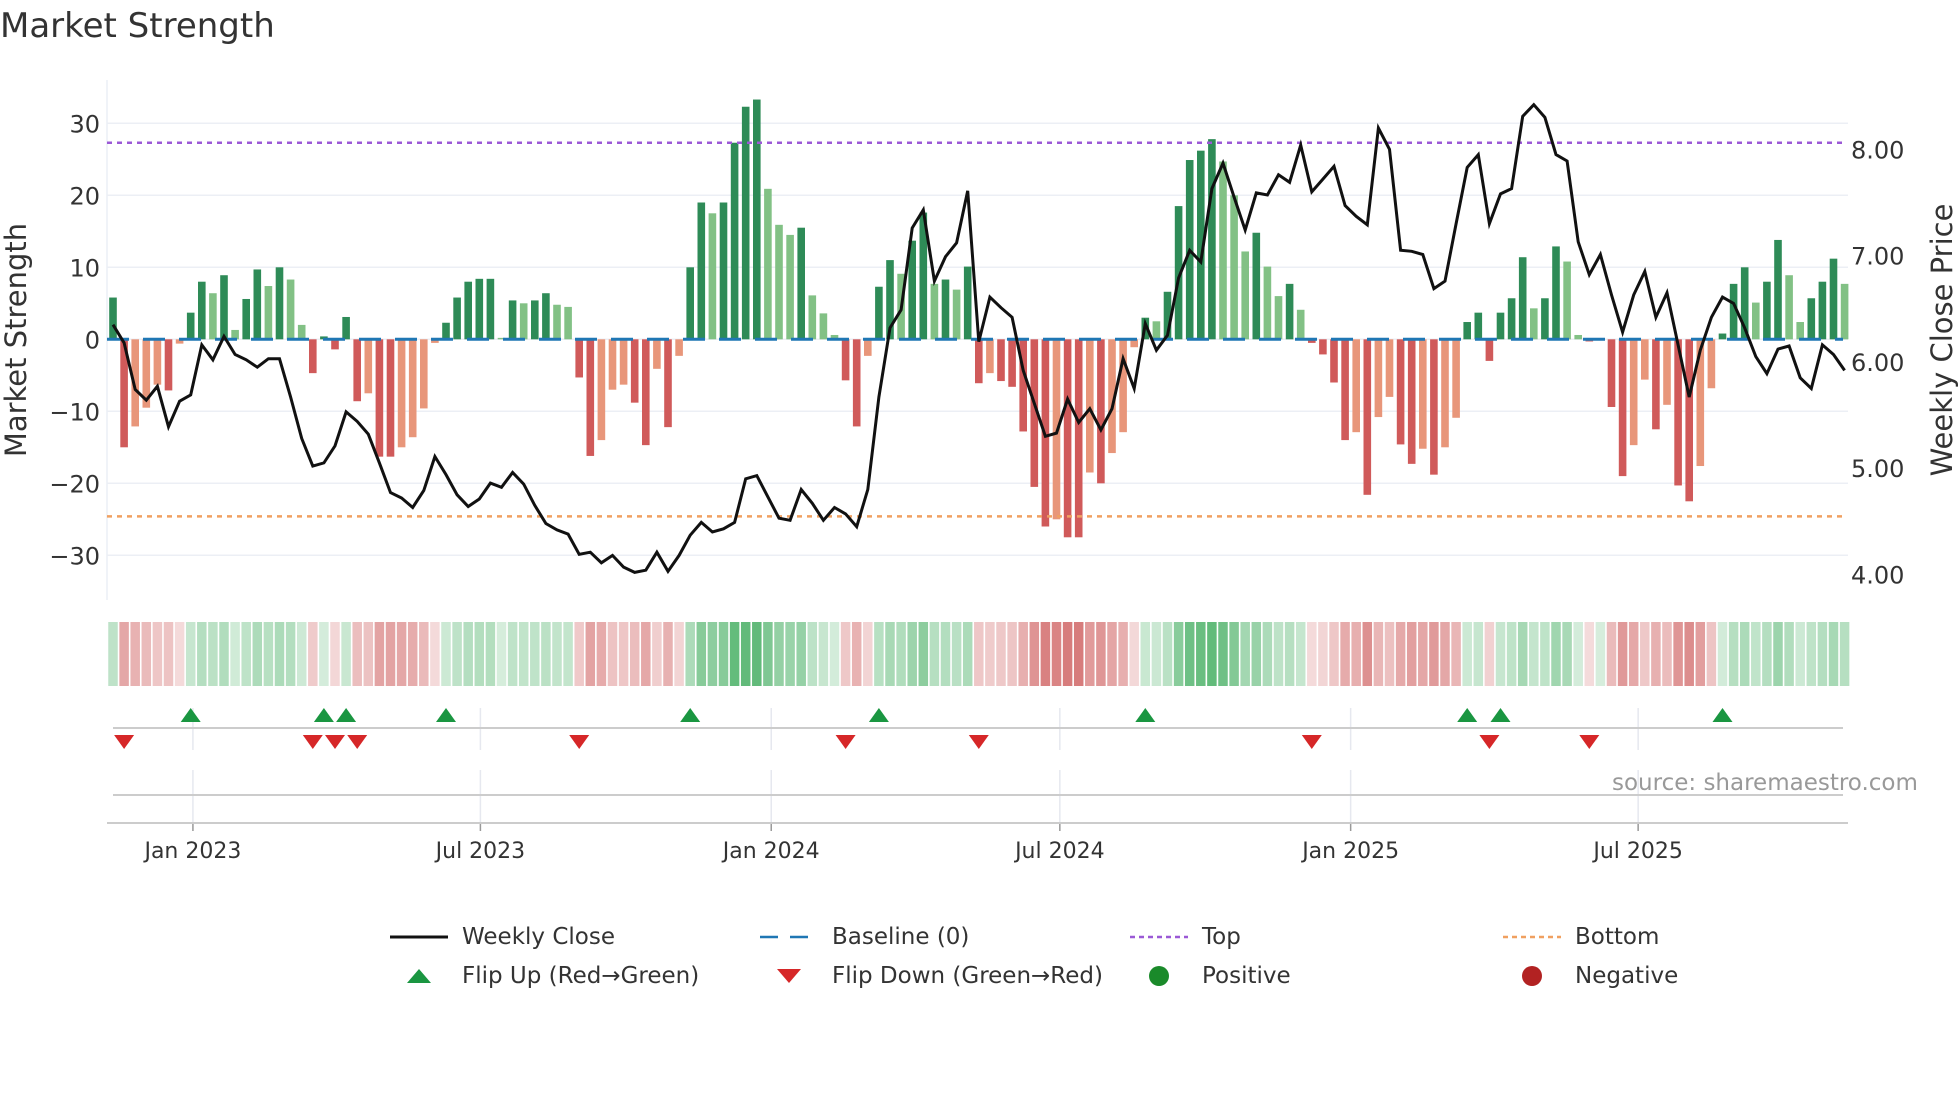 The image size is (1960, 1102). Describe the element at coordinates (1877, 150) in the screenshot. I see `y2-tick-label: 8.00` at that location.